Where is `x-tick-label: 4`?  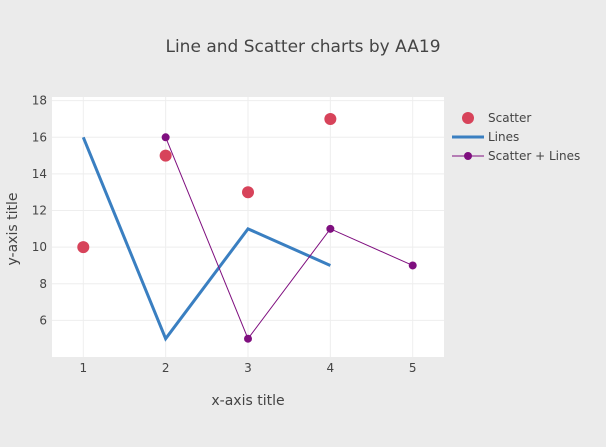 x-tick-label: 4 is located at coordinates (331, 368).